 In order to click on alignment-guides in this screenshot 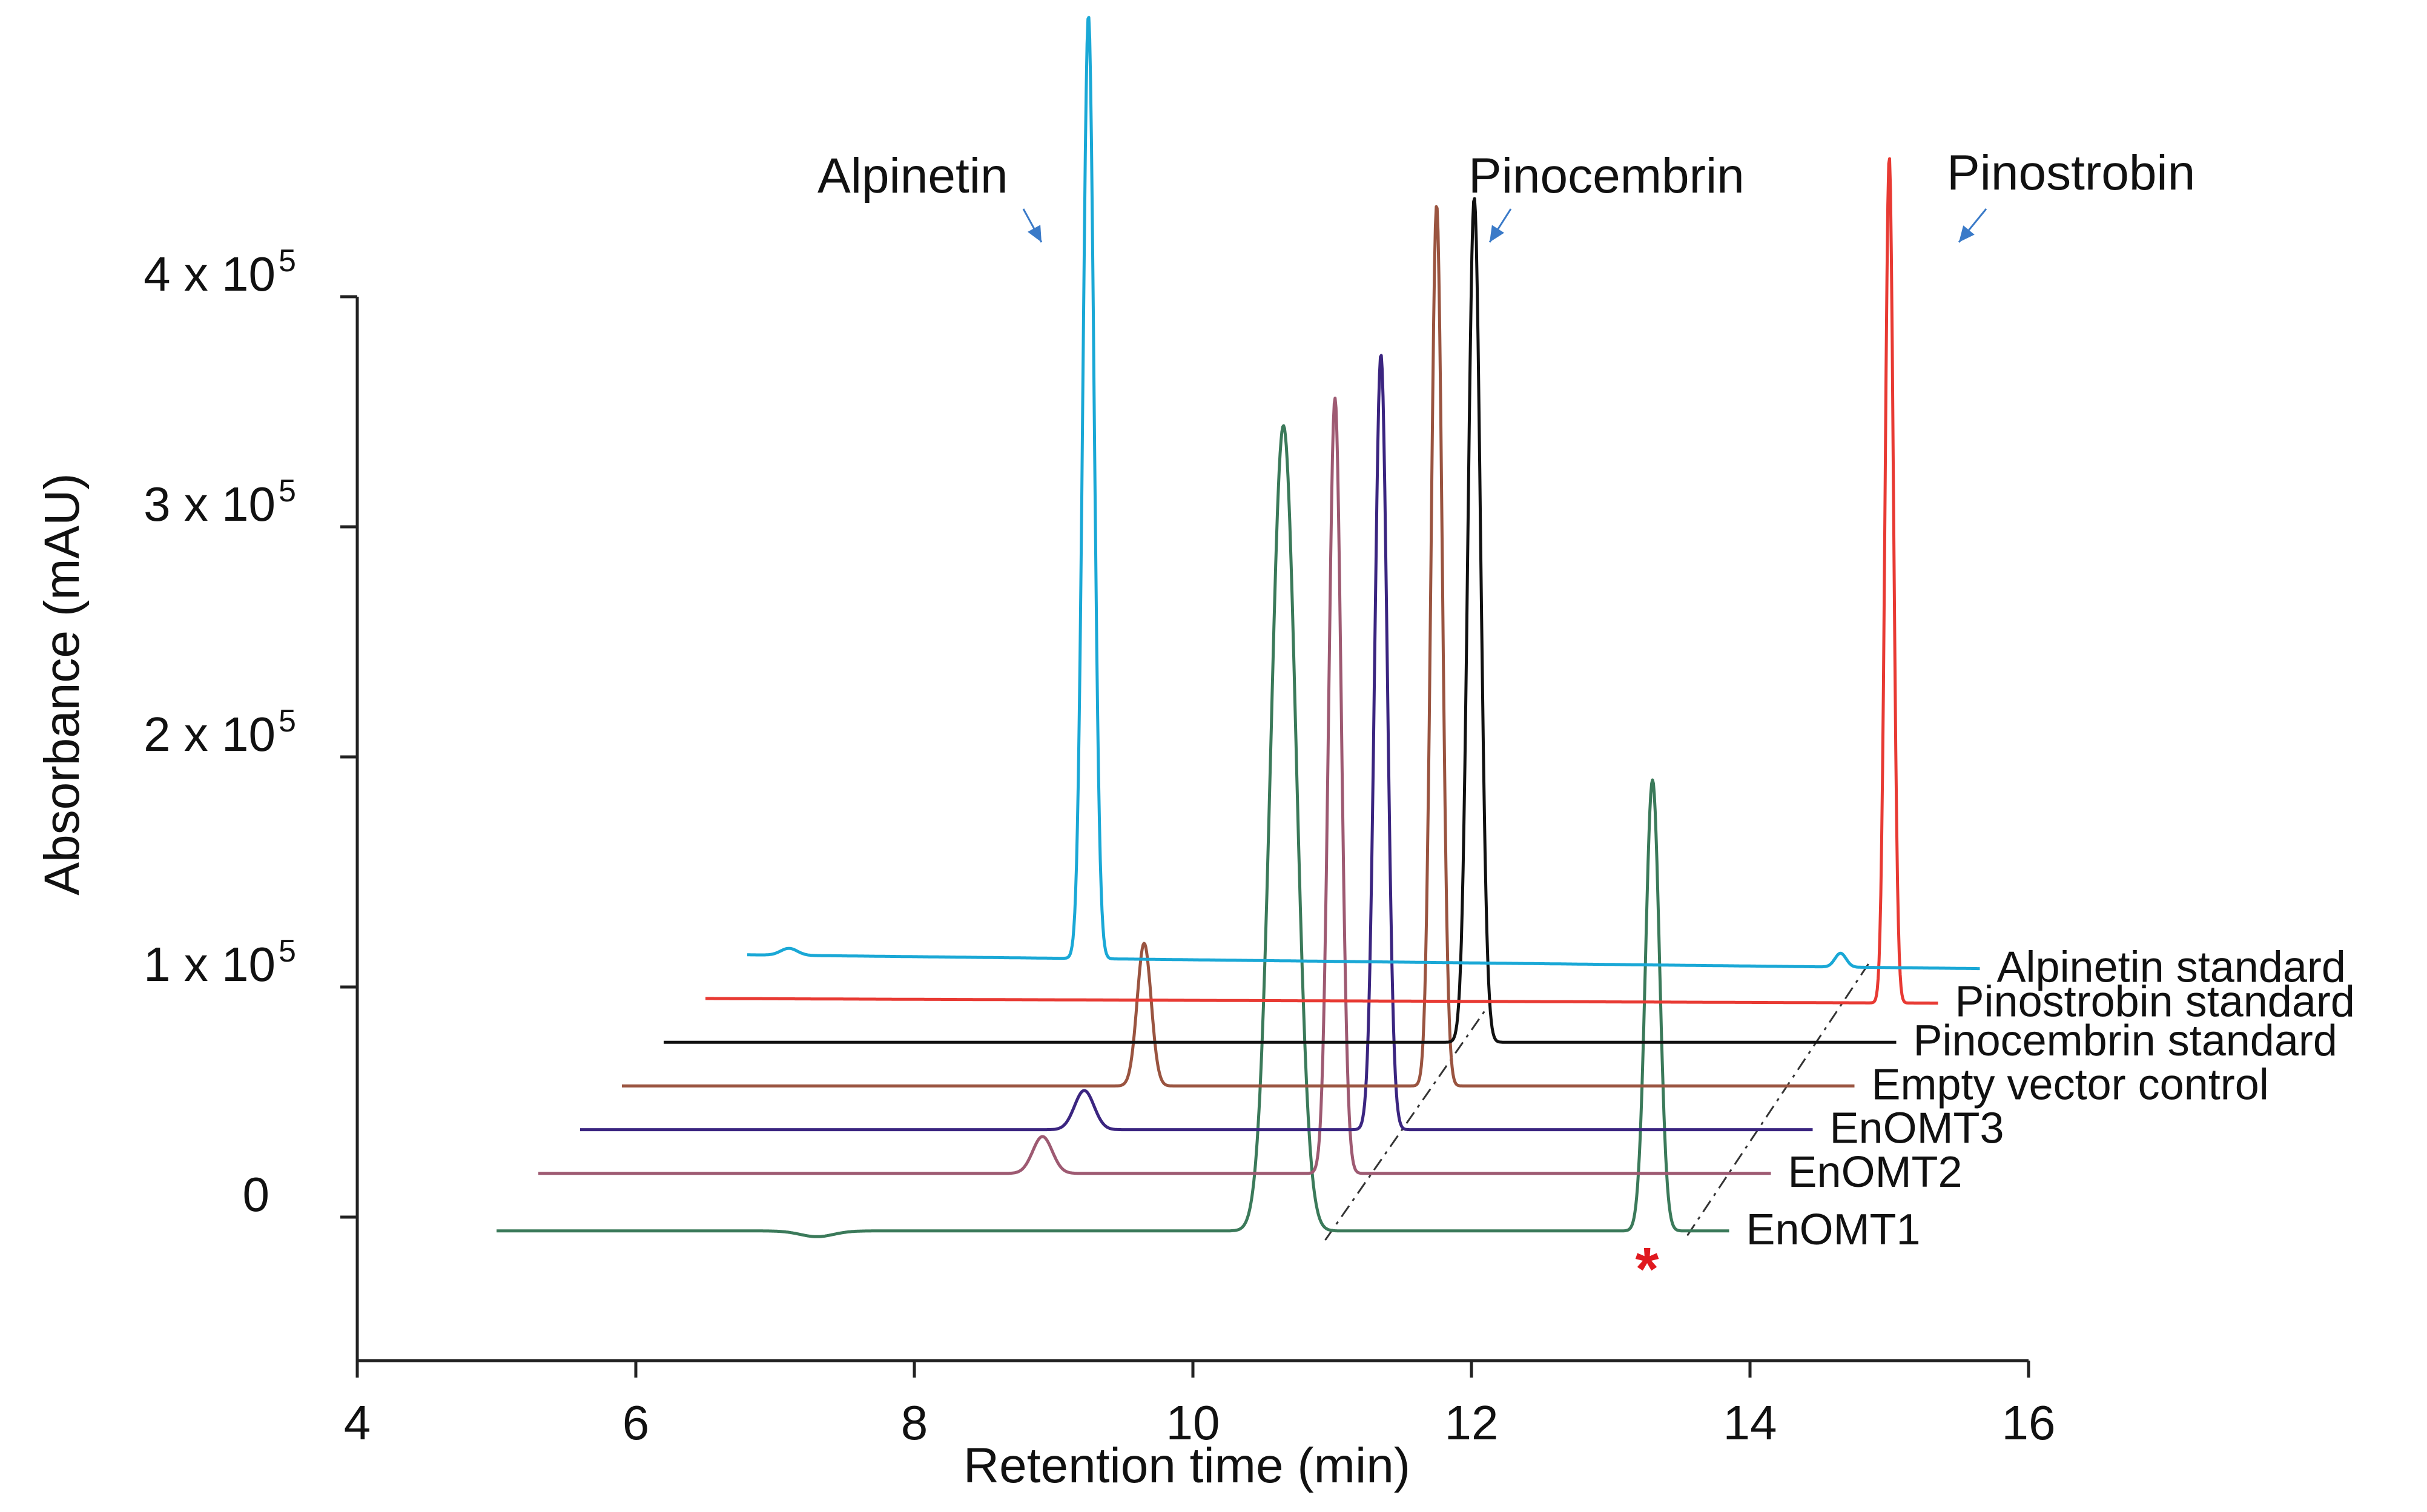, I will do `click(1596, 1102)`.